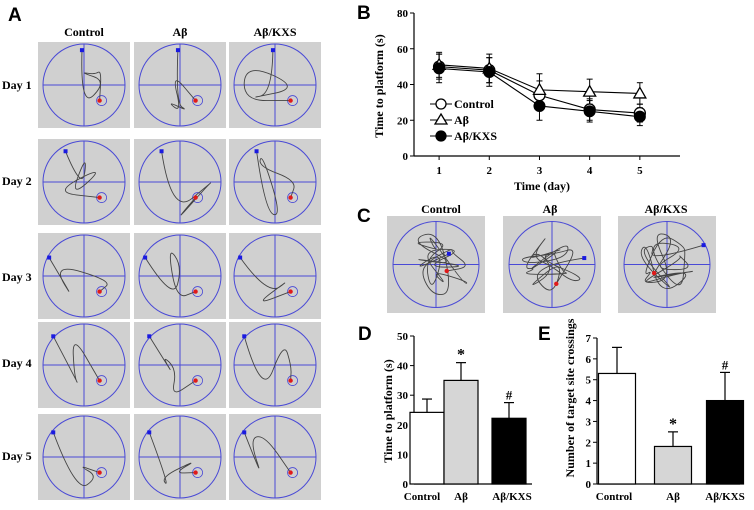  I want to click on maze-trial-day3-kxs, so click(275, 276).